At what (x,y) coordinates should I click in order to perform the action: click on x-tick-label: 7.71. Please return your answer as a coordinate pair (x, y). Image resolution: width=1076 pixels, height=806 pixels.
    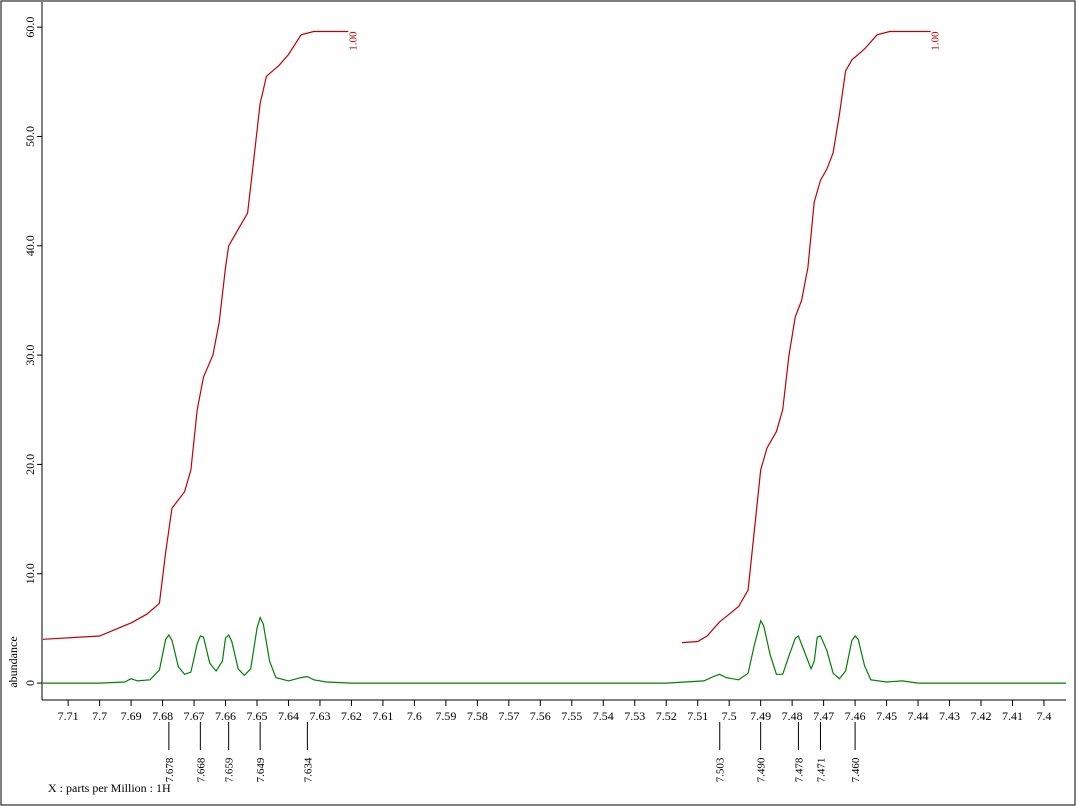
    Looking at the image, I should click on (68, 716).